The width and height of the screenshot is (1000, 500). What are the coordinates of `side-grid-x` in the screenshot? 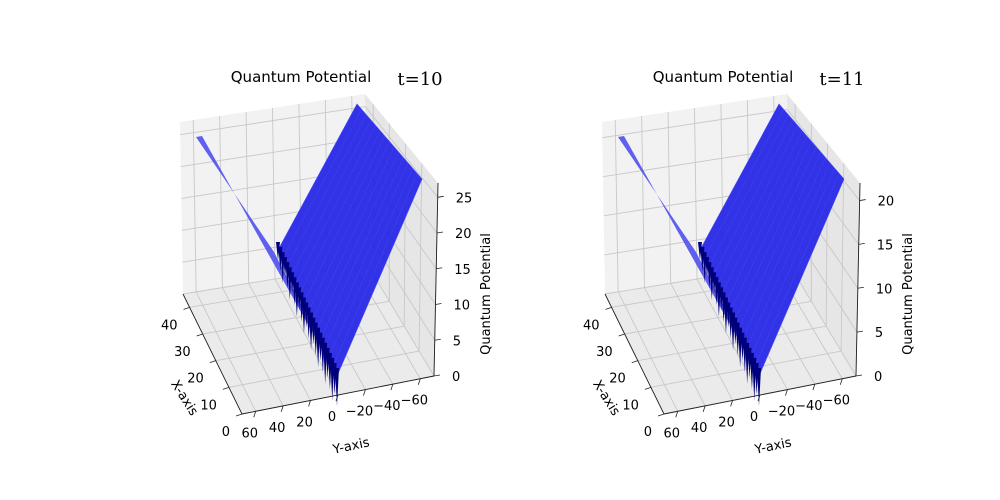 It's located at (842, 257).